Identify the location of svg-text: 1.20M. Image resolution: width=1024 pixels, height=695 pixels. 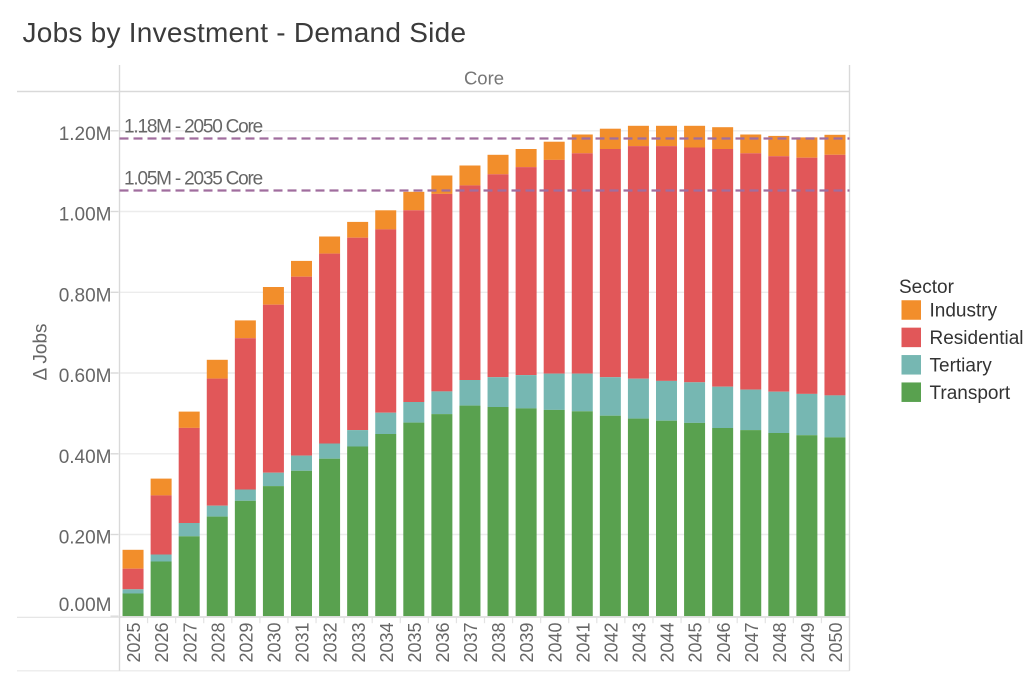
(85, 134).